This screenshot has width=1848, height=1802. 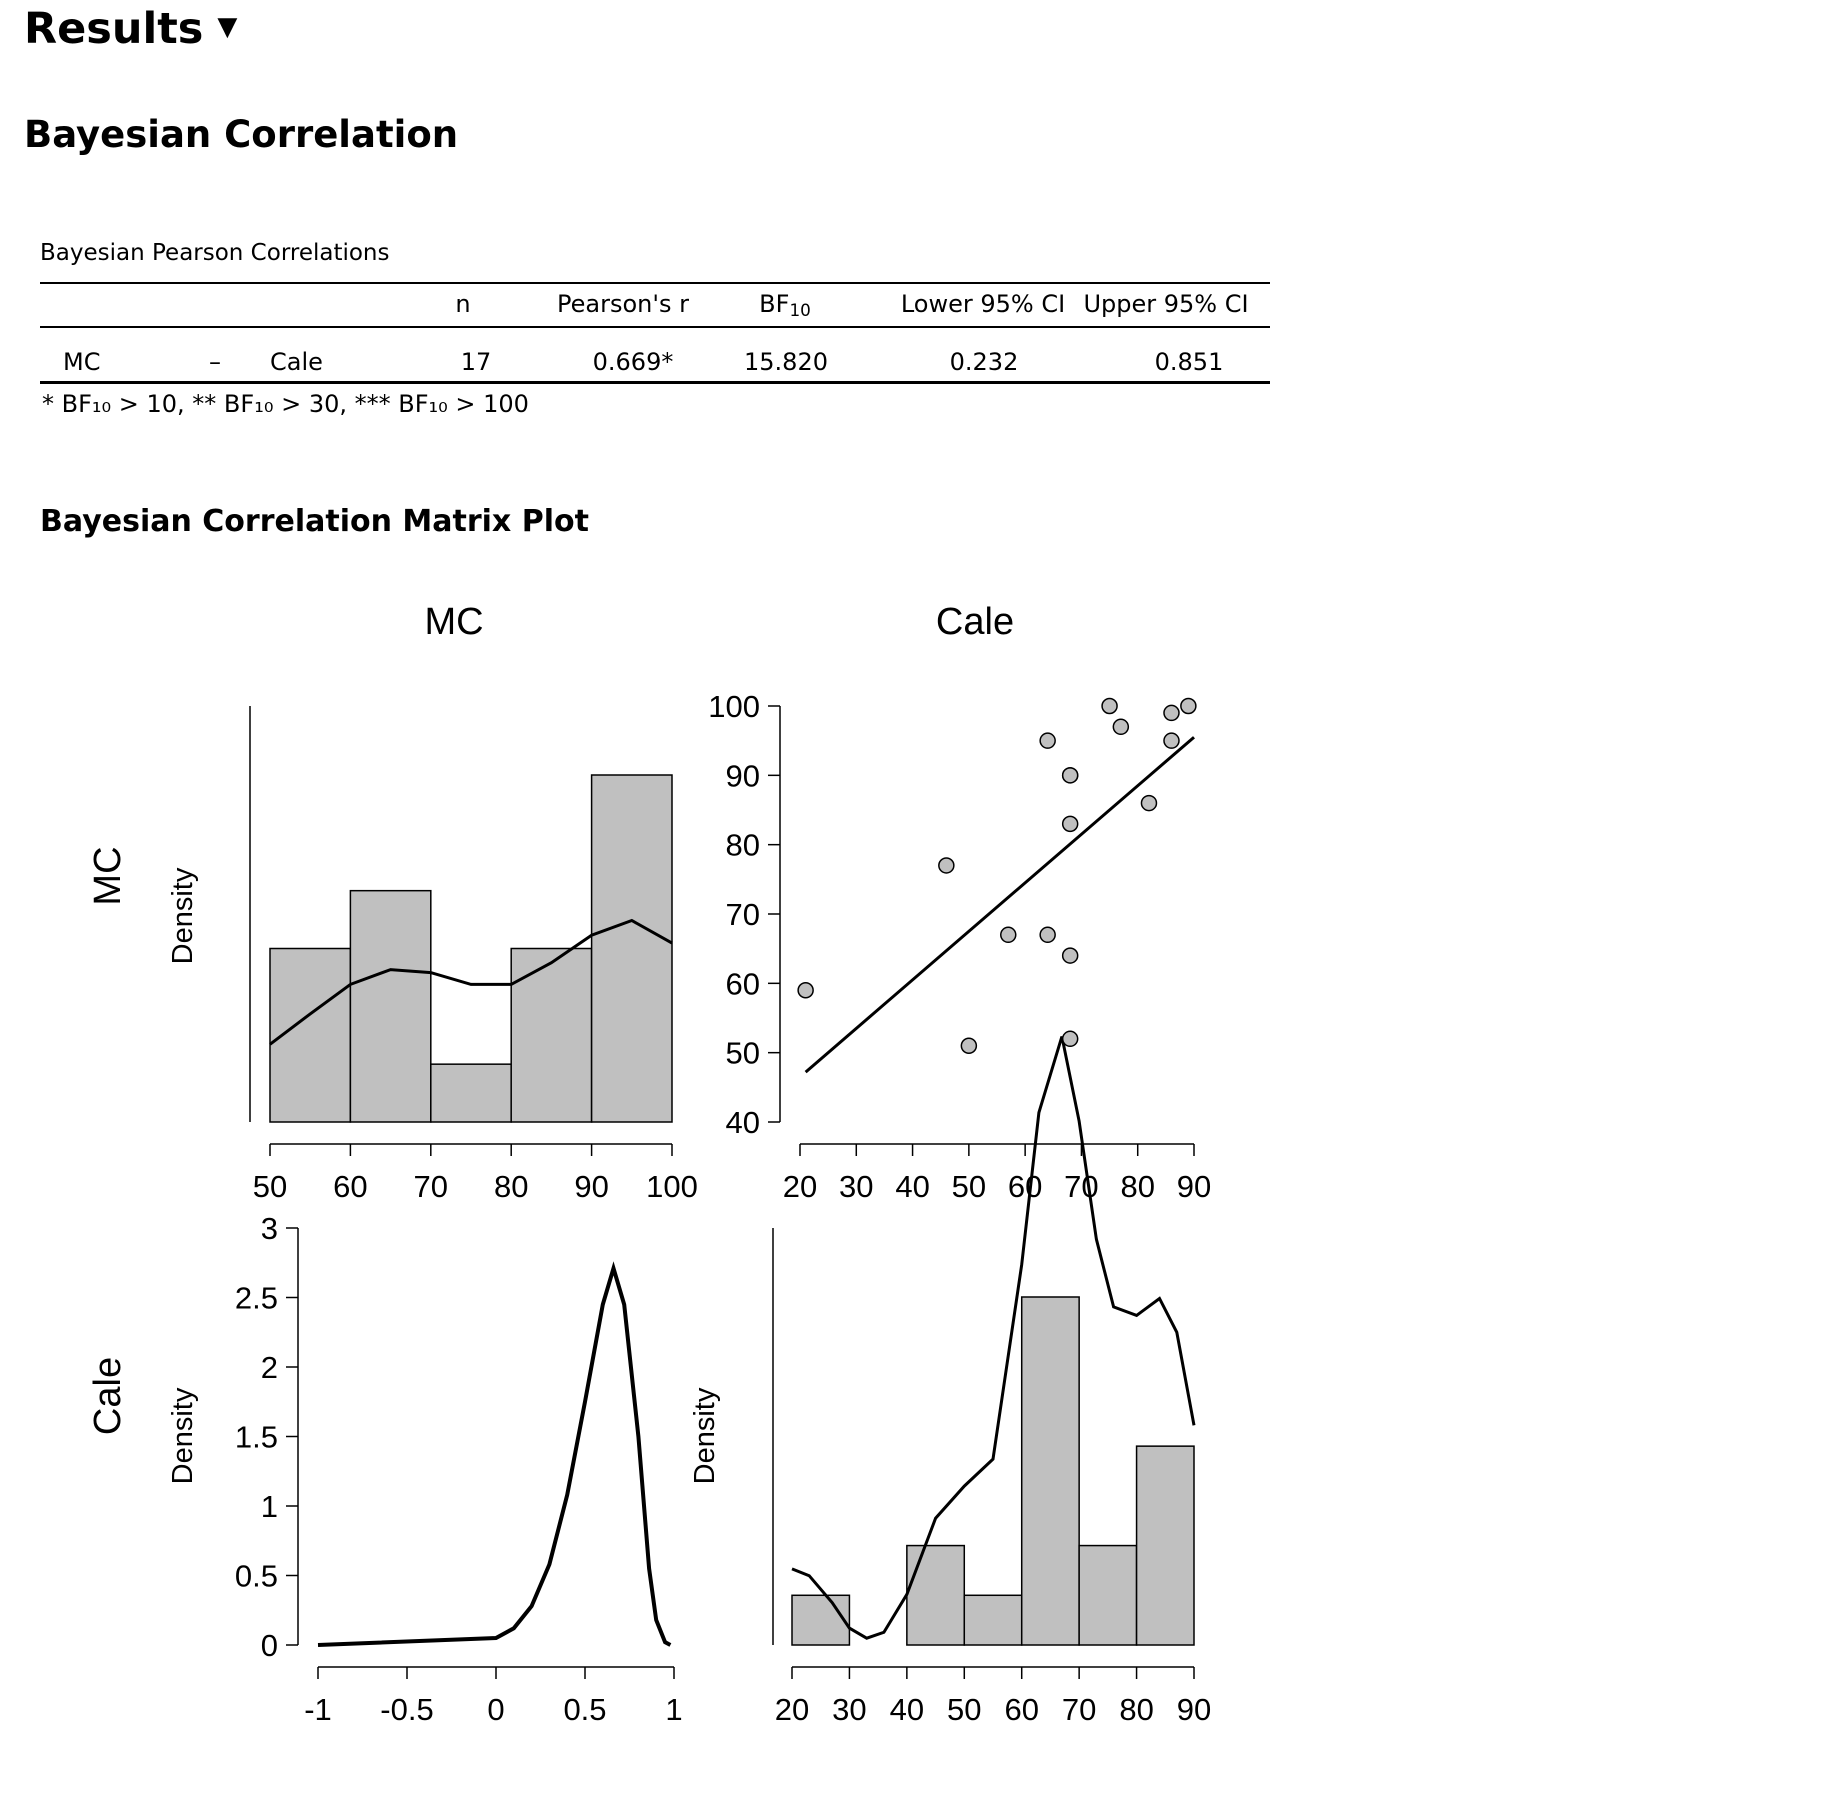 I want to click on mc-hist-x-tick-label: 90, so click(x=591, y=1186).